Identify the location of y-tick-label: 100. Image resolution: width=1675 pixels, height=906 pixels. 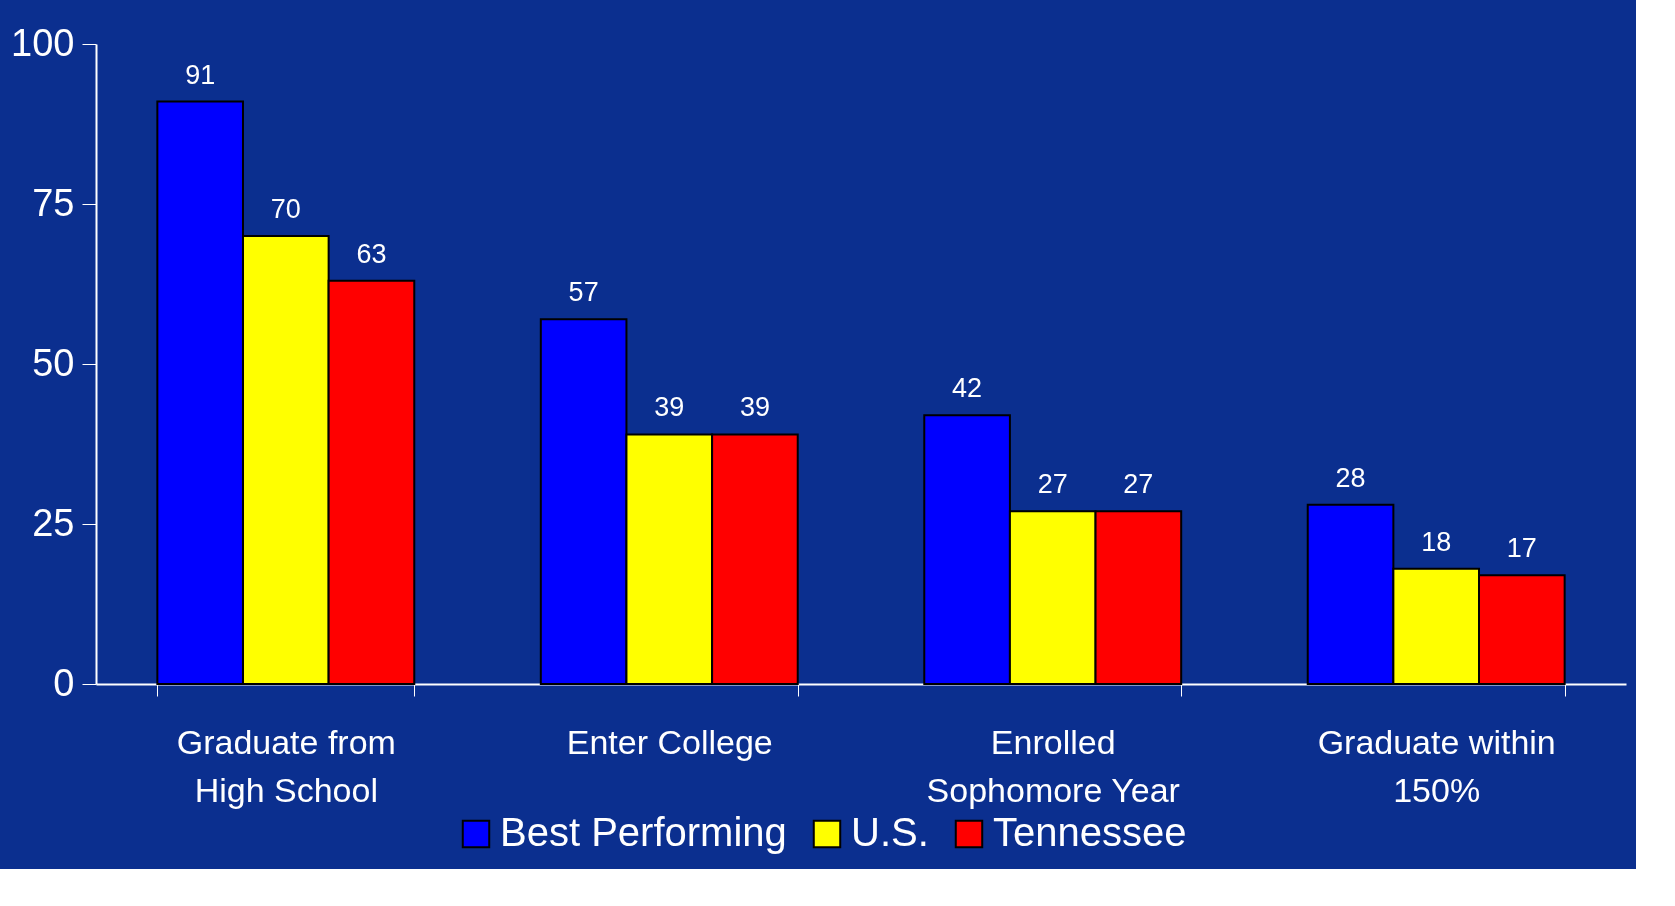
(43, 42).